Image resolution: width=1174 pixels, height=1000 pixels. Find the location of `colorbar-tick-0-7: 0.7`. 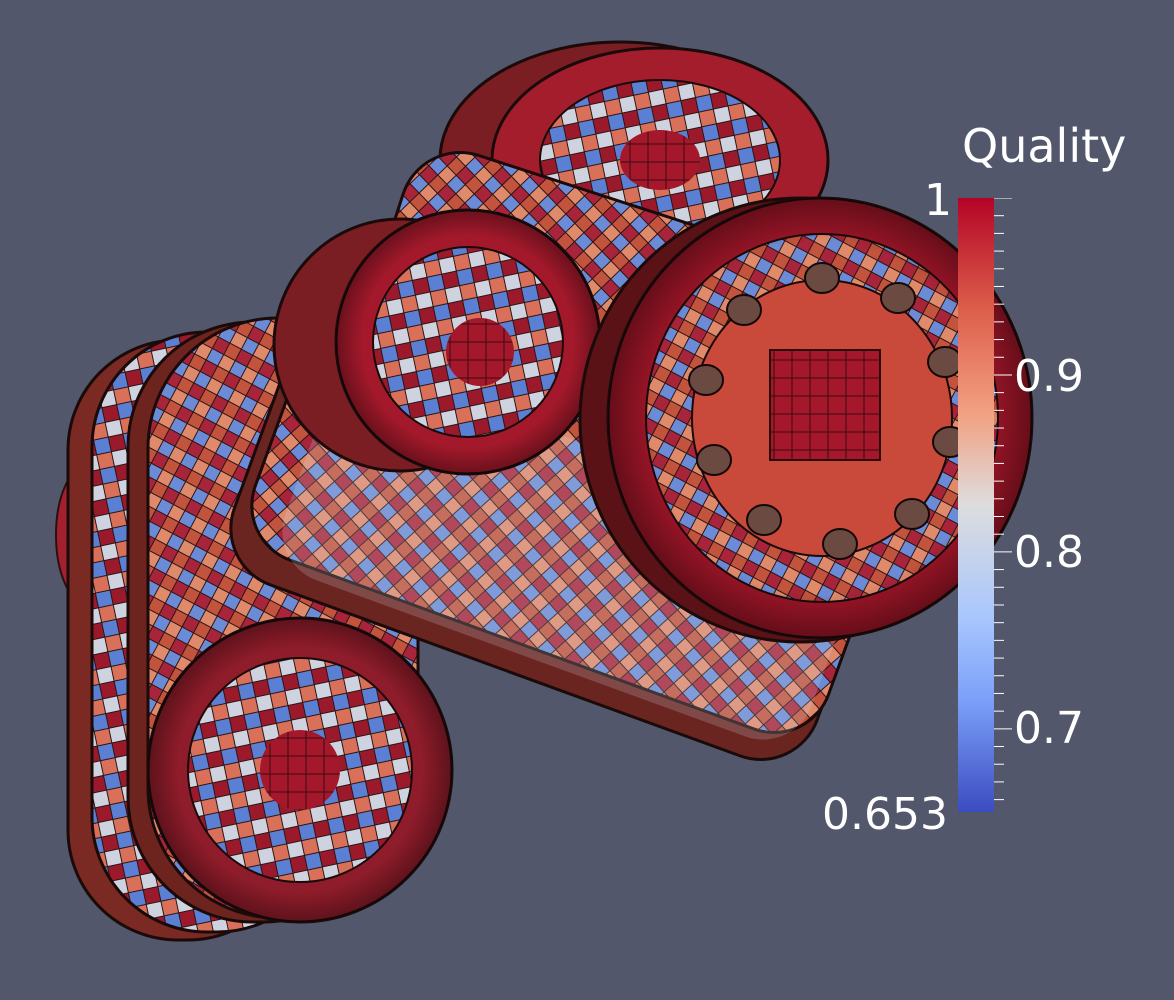

colorbar-tick-0-7: 0.7 is located at coordinates (1049, 728).